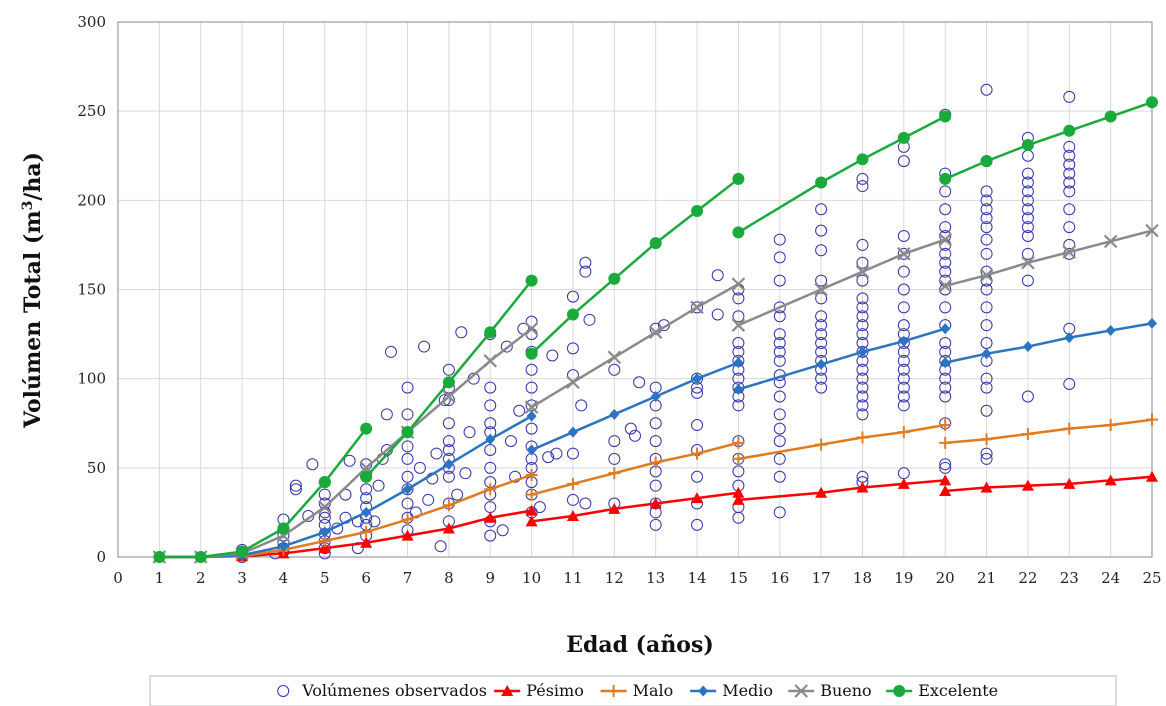  What do you see at coordinates (490, 578) in the screenshot?
I see `x-tick-label: 9` at bounding box center [490, 578].